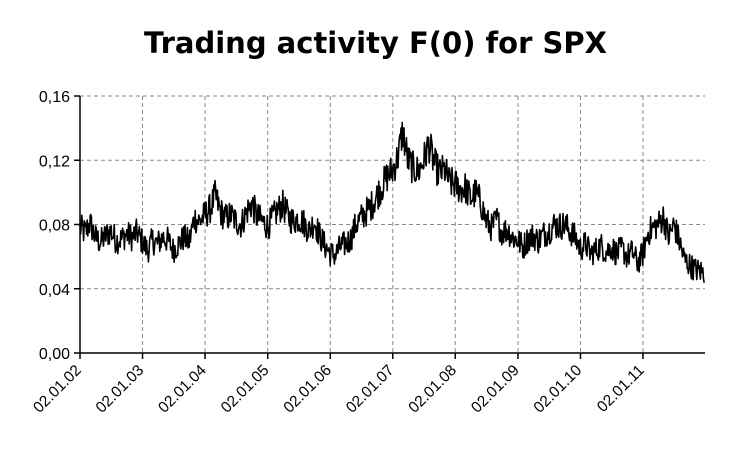  I want to click on x-tick-label: 02.01.10, so click(558, 389).